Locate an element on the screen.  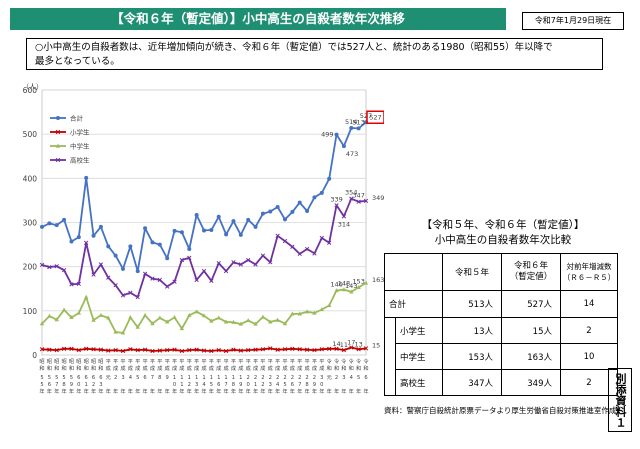
data-label: 527 is located at coordinates (366, 116).